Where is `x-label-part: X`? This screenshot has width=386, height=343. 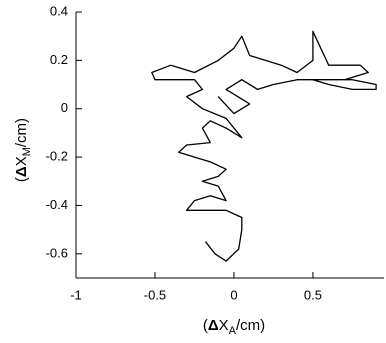 x-label-part: X is located at coordinates (224, 325).